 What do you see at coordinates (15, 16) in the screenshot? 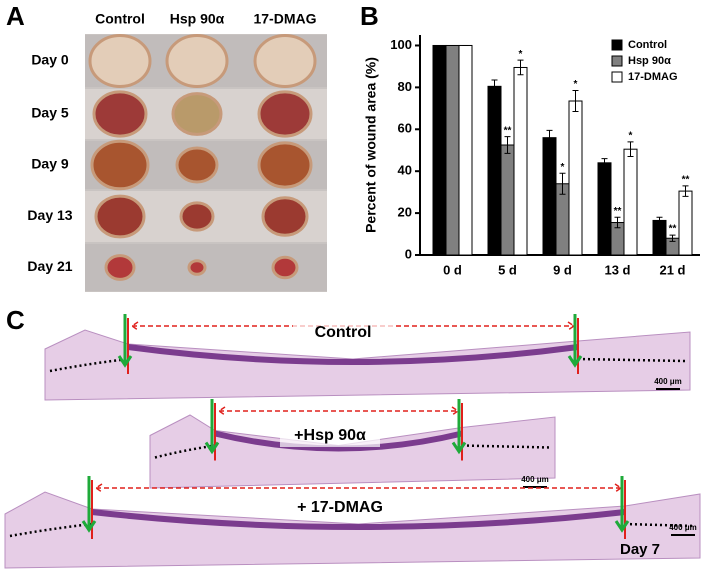
I see `panel-letter: A` at bounding box center [15, 16].